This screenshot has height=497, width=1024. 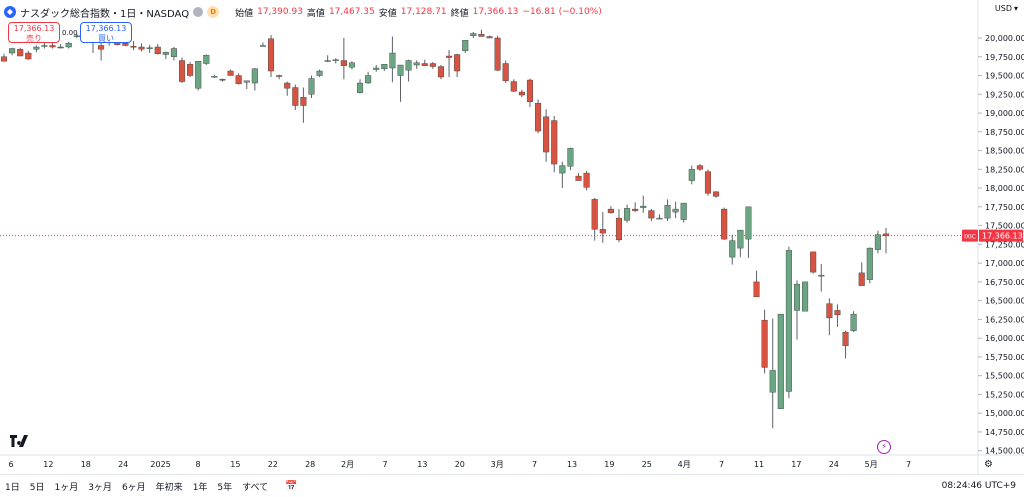 I want to click on sell-button: 17,366.13 売り, so click(x=34, y=32).